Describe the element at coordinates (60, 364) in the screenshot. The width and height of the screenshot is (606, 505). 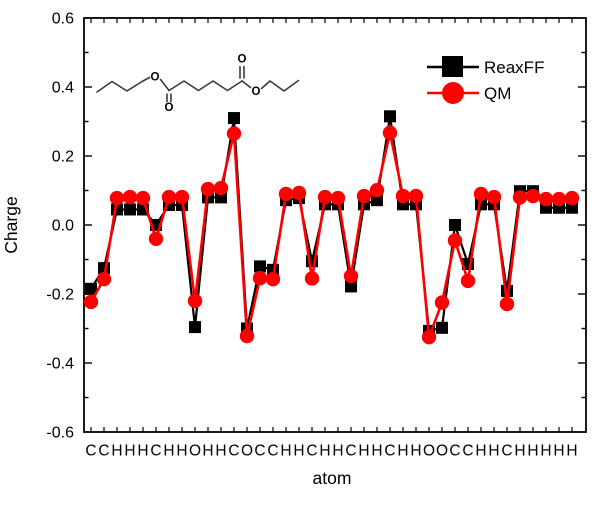
I see `y-tick-label: -0.4` at that location.